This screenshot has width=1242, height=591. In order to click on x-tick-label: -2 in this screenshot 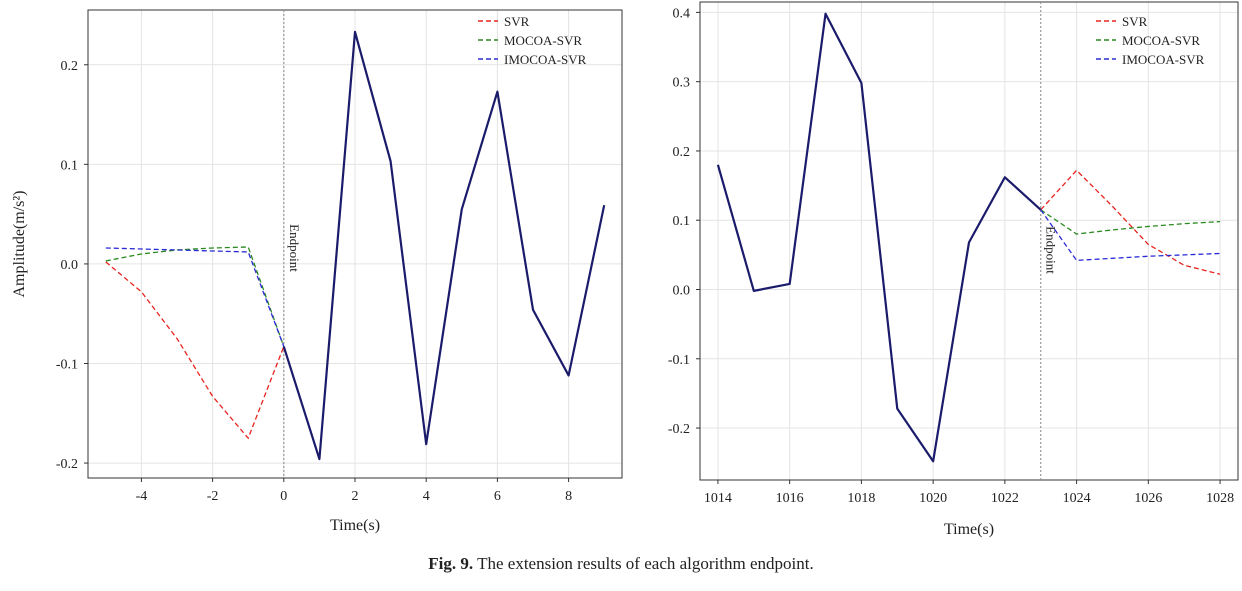, I will do `click(213, 496)`.